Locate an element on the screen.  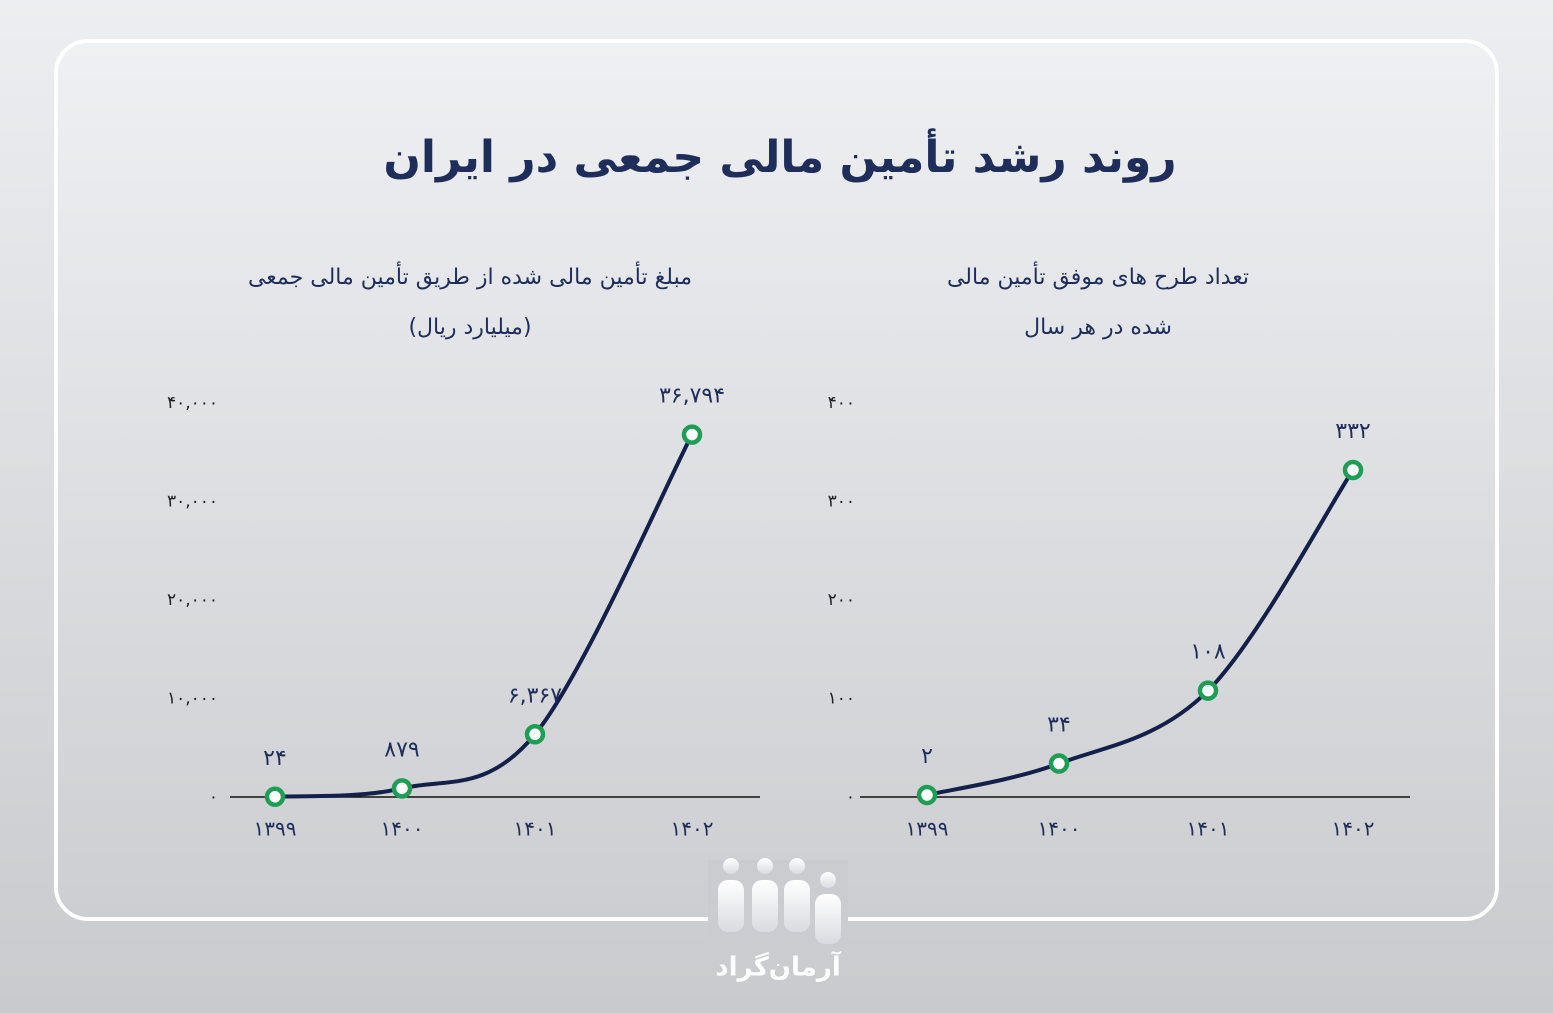
y-tick-label: ۲۰۰ is located at coordinates (841, 600).